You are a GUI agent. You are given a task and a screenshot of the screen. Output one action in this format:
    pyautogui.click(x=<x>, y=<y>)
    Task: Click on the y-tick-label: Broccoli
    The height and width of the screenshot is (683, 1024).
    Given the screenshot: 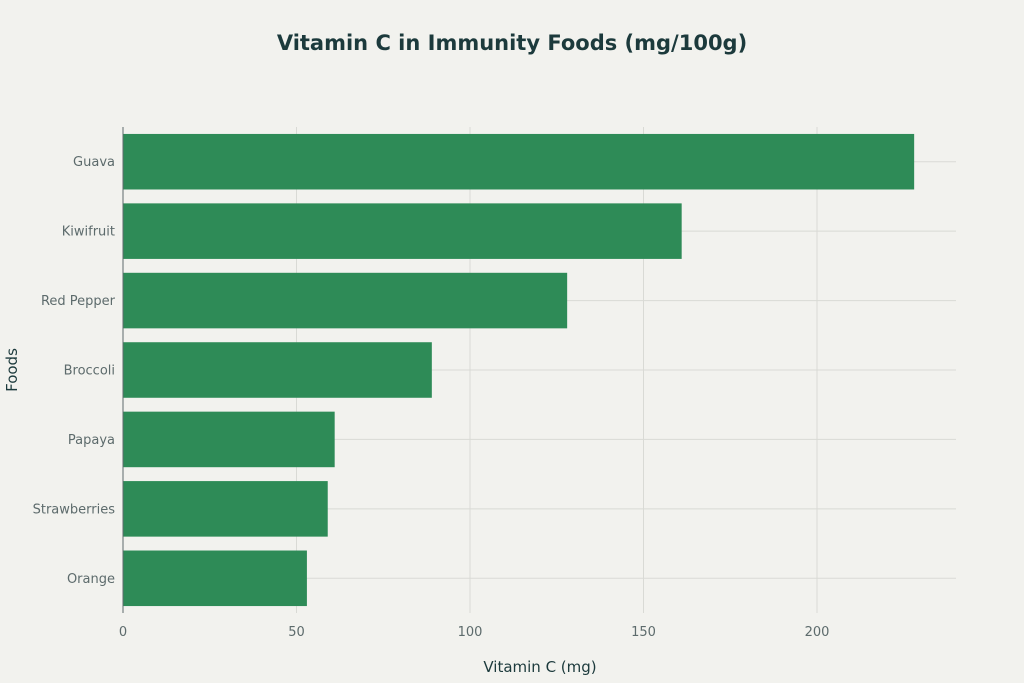 What is the action you would take?
    pyautogui.click(x=89, y=371)
    